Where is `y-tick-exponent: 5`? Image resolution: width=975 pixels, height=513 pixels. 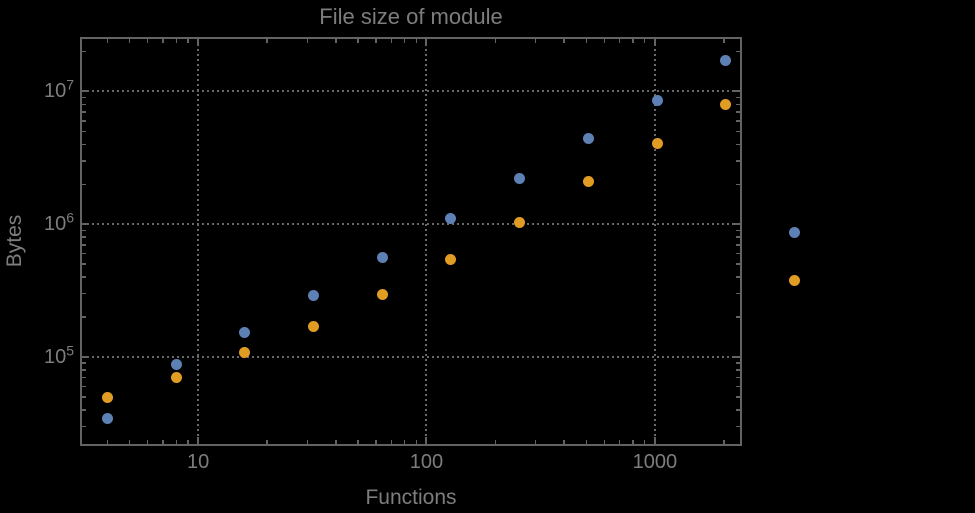 y-tick-exponent: 5 is located at coordinates (70, 350).